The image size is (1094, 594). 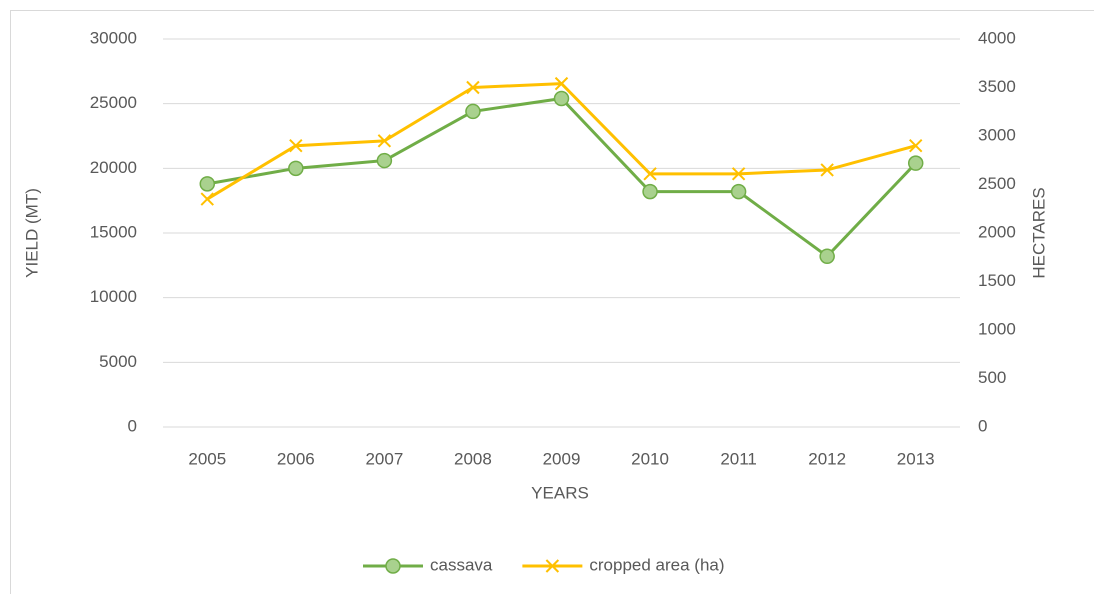 I want to click on x-tick-label: 2009, so click(x=562, y=458).